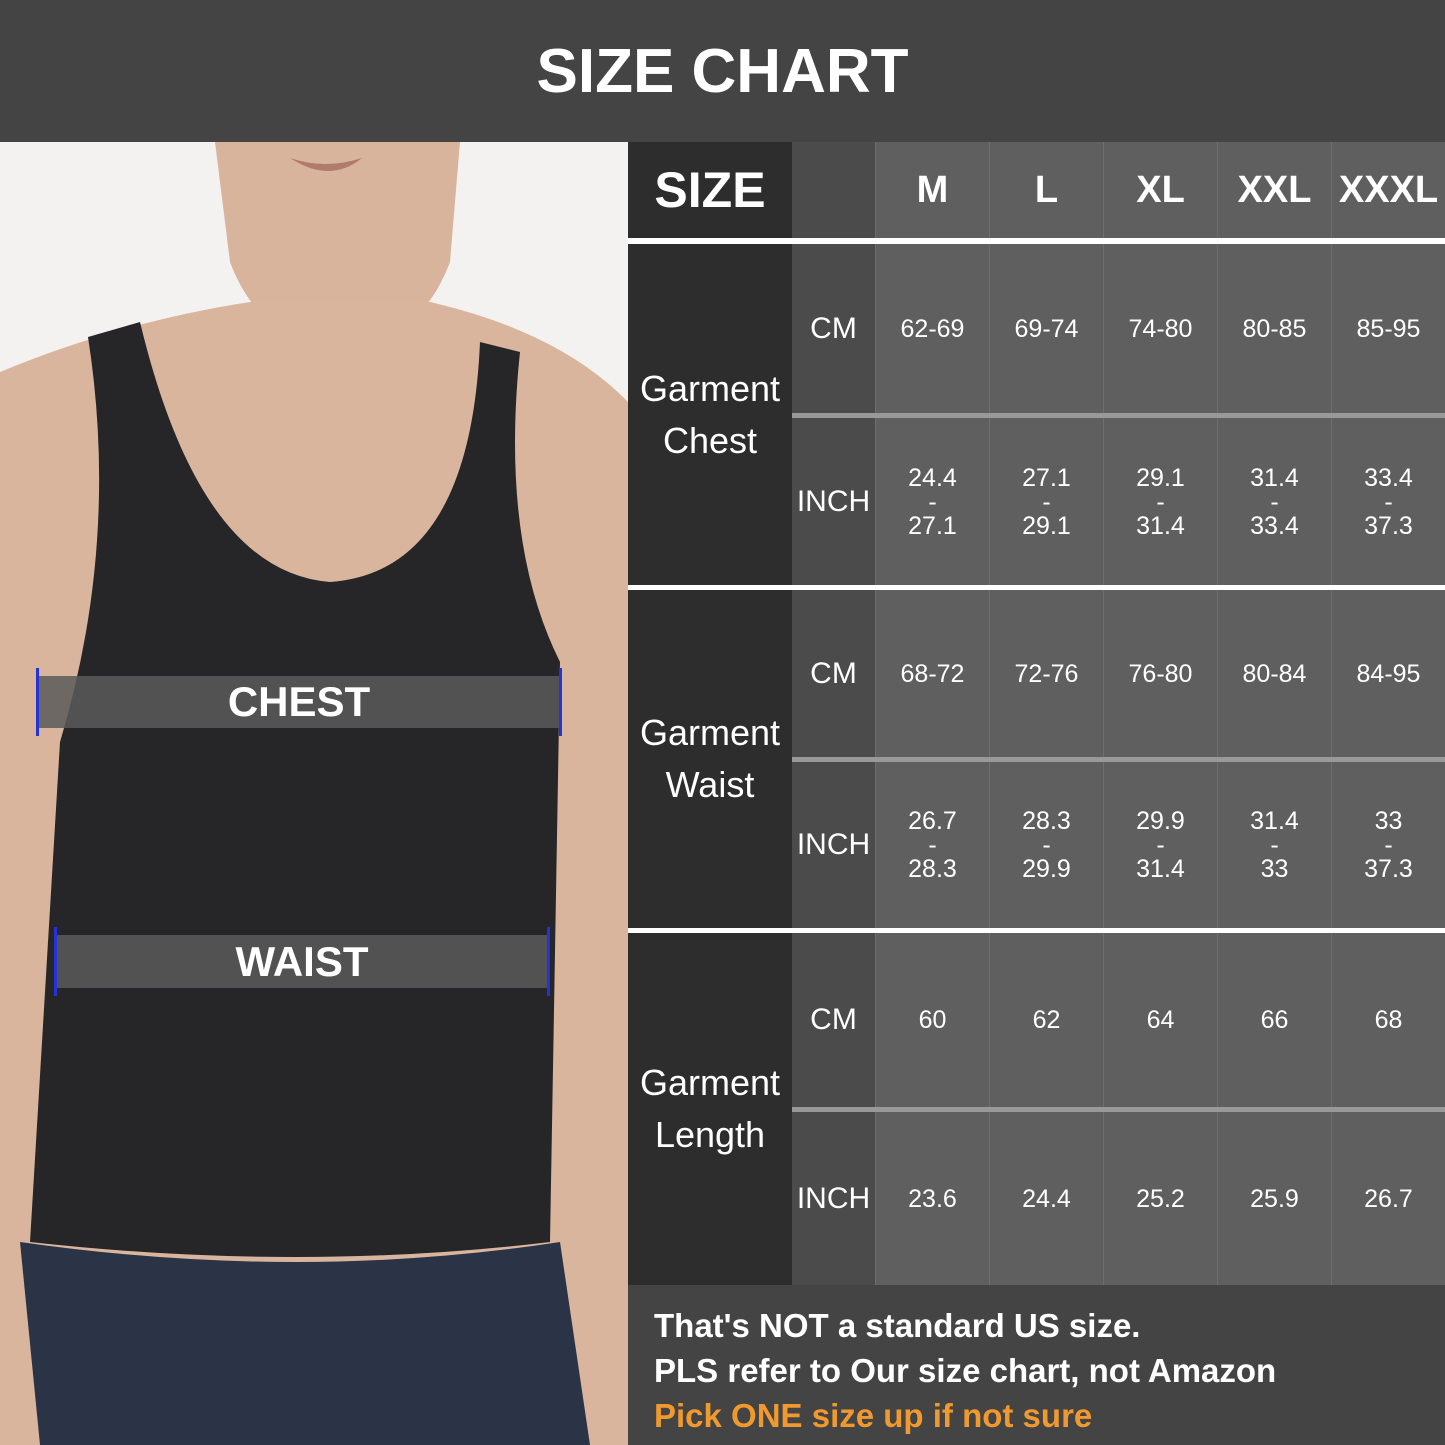  I want to click on waist-measure-band: WAIST, so click(302, 961).